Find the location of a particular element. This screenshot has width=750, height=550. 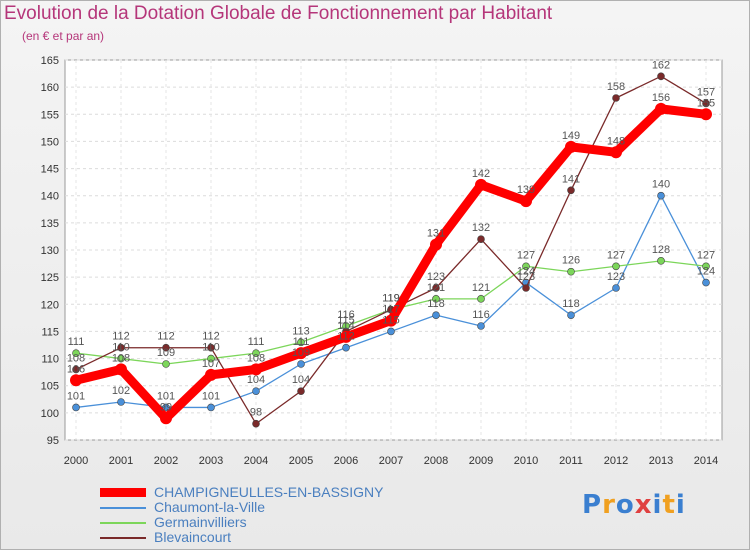

legend-item: Chaumont-la-Ville is located at coordinates (242, 507).